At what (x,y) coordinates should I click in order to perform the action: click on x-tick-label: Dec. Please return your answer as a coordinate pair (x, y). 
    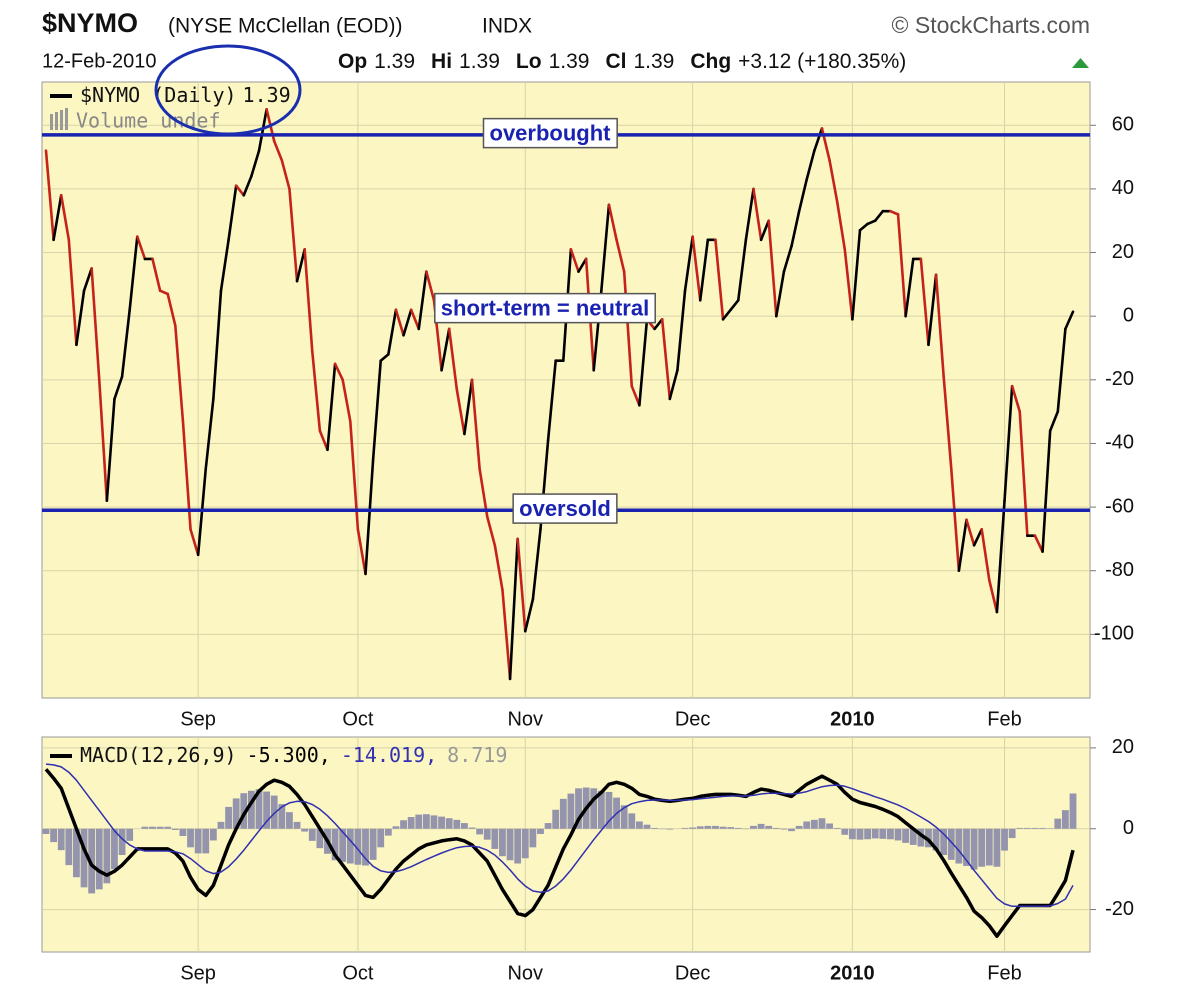
    Looking at the image, I should click on (693, 719).